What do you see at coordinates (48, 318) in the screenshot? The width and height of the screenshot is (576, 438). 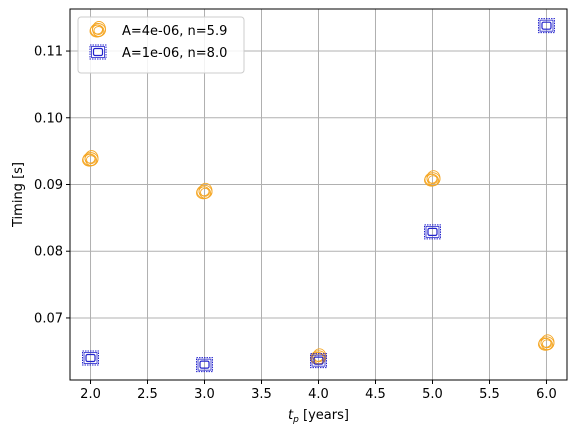 I see `y-tick-label: 0.07` at bounding box center [48, 318].